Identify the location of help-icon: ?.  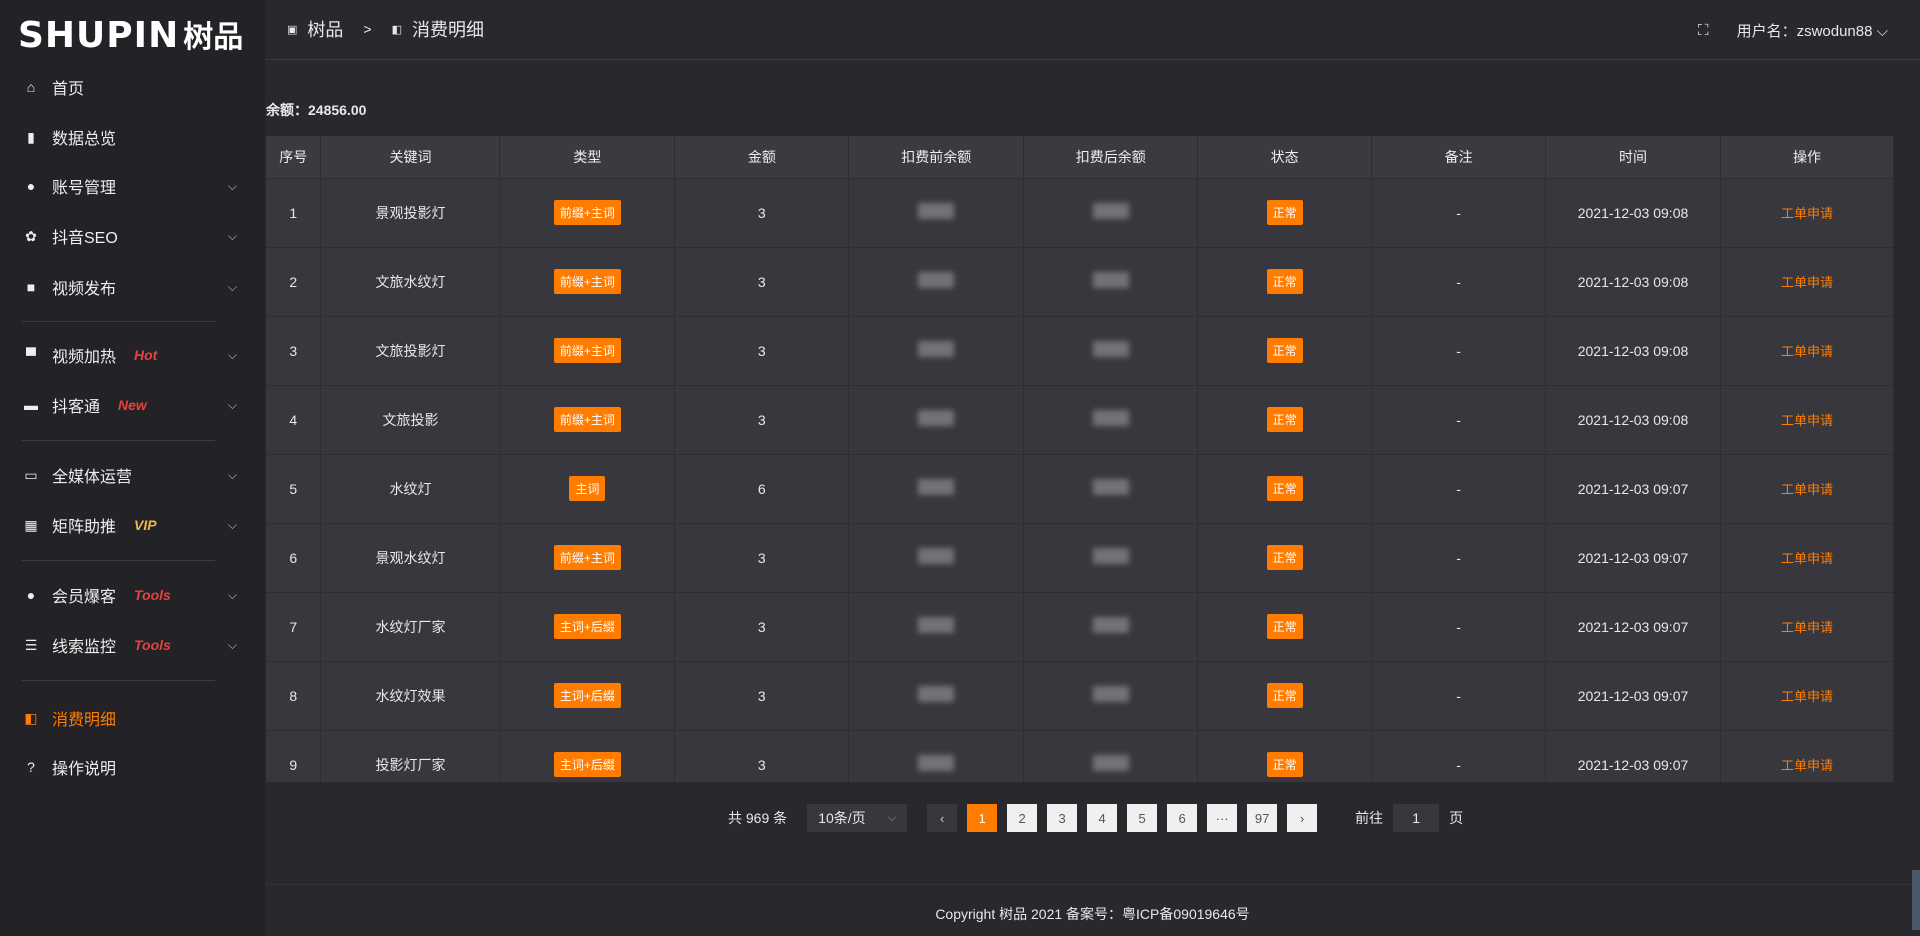
(31, 767).